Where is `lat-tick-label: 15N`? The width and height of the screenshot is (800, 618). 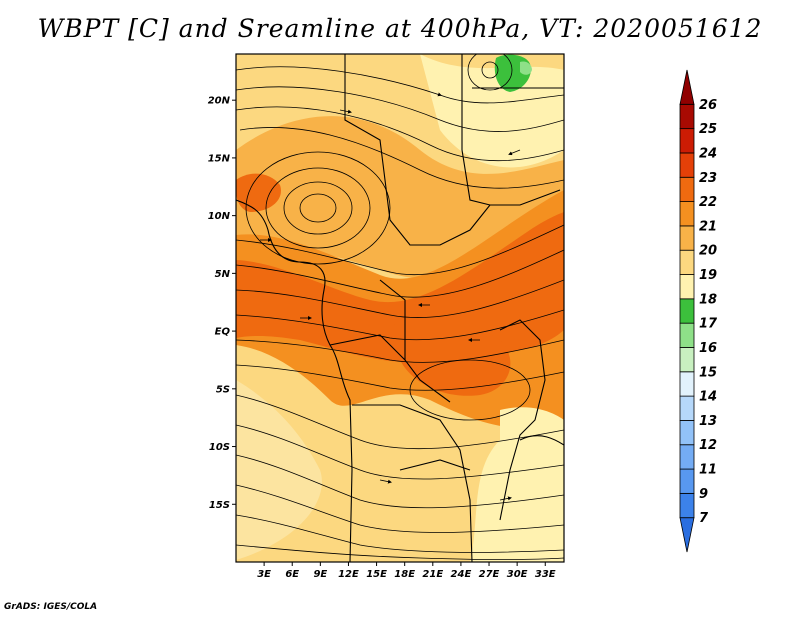 lat-tick-label: 15N is located at coordinates (219, 158).